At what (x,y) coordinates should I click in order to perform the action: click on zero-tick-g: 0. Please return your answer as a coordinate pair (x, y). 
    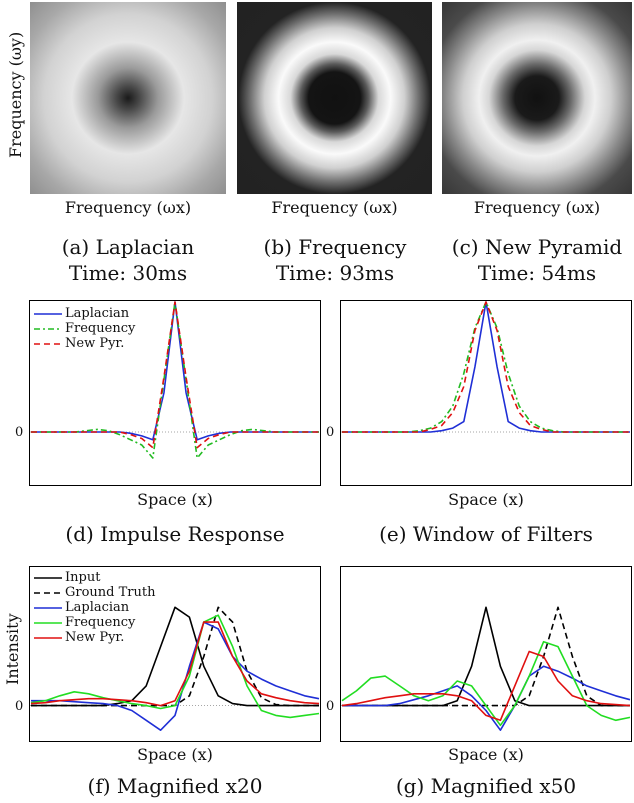
    Looking at the image, I should click on (330, 706).